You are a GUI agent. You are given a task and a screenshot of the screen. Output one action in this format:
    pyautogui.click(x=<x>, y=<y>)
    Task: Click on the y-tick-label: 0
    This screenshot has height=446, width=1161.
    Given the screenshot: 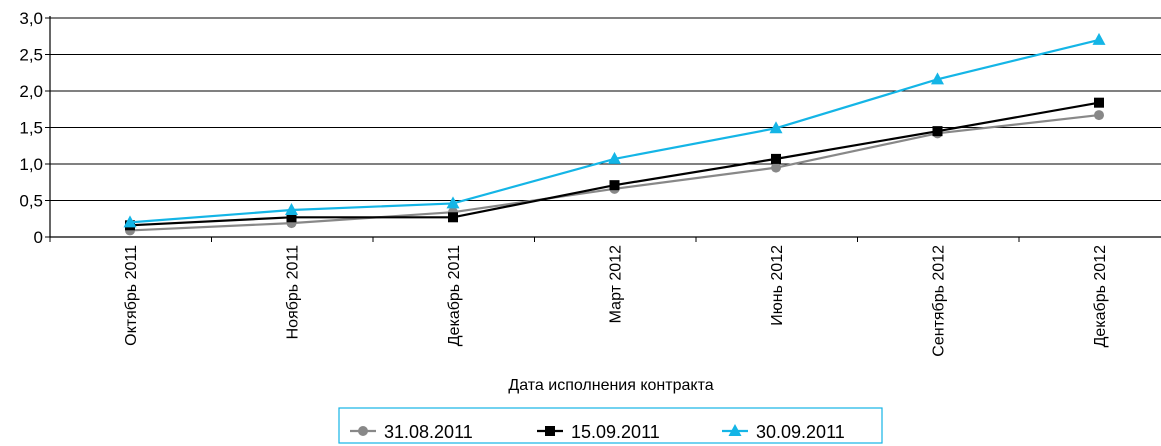 What is the action you would take?
    pyautogui.click(x=38, y=237)
    